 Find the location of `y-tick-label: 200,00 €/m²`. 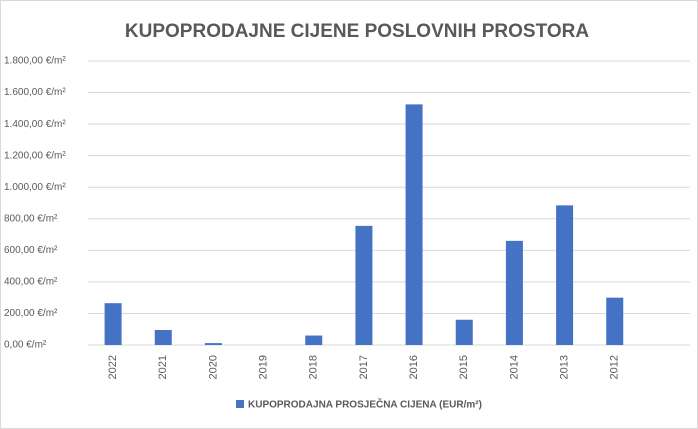

y-tick-label: 200,00 €/m² is located at coordinates (31, 313).